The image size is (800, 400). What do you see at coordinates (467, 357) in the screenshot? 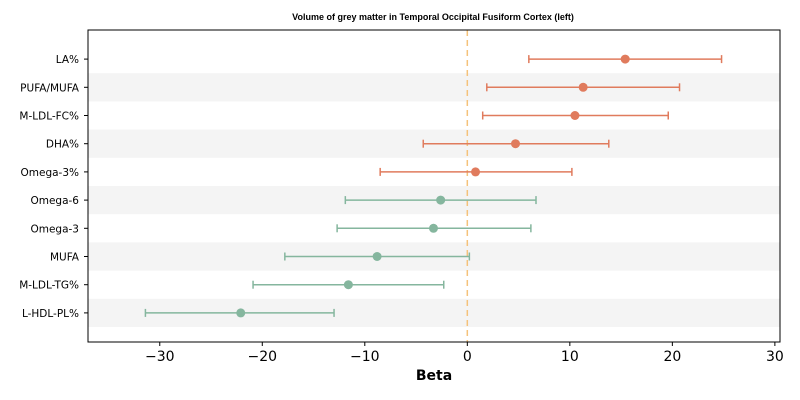
I see `x-tick-label: 0` at bounding box center [467, 357].